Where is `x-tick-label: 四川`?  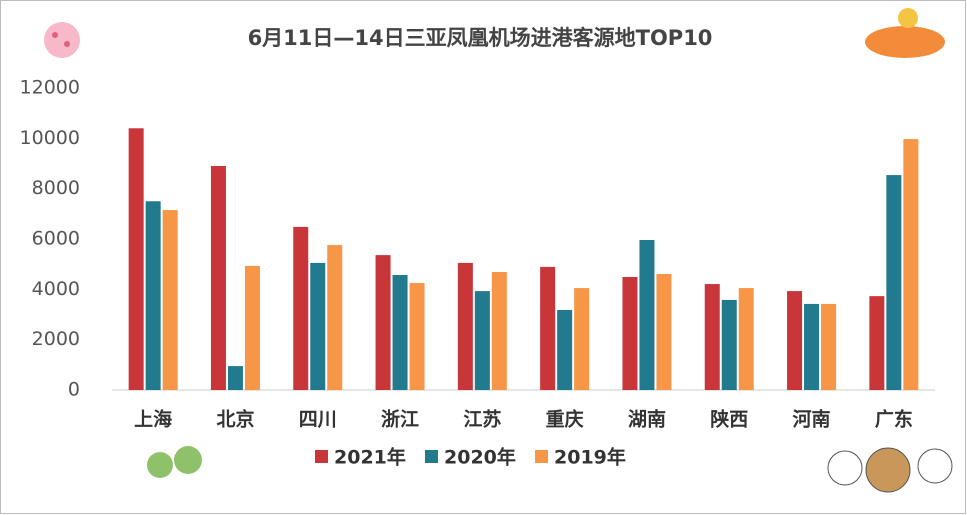 x-tick-label: 四川 is located at coordinates (318, 420).